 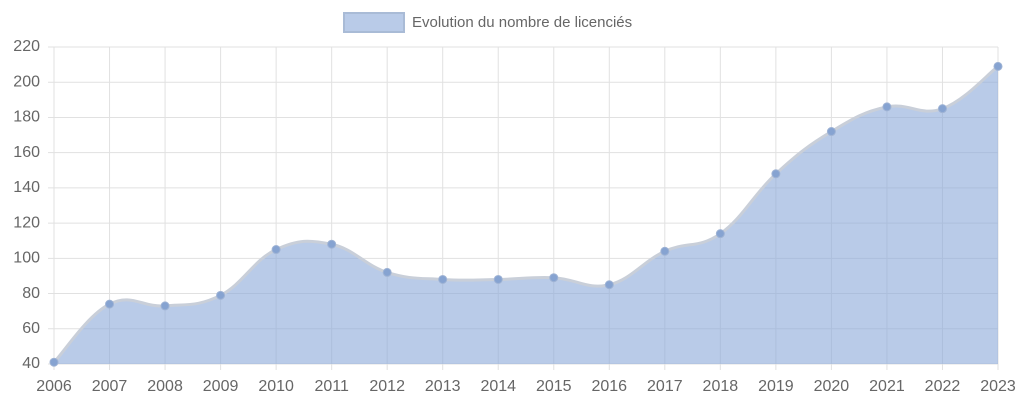 I want to click on x-tick-label: 2008, so click(x=165, y=386).